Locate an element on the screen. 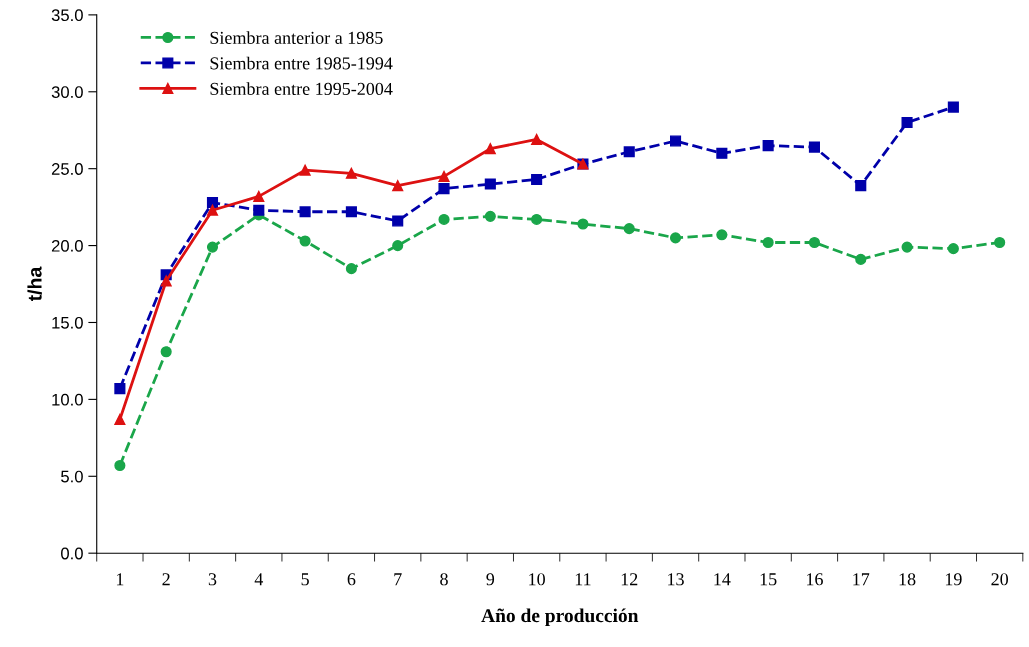  y-tick-label: 20.0 is located at coordinates (67, 245).